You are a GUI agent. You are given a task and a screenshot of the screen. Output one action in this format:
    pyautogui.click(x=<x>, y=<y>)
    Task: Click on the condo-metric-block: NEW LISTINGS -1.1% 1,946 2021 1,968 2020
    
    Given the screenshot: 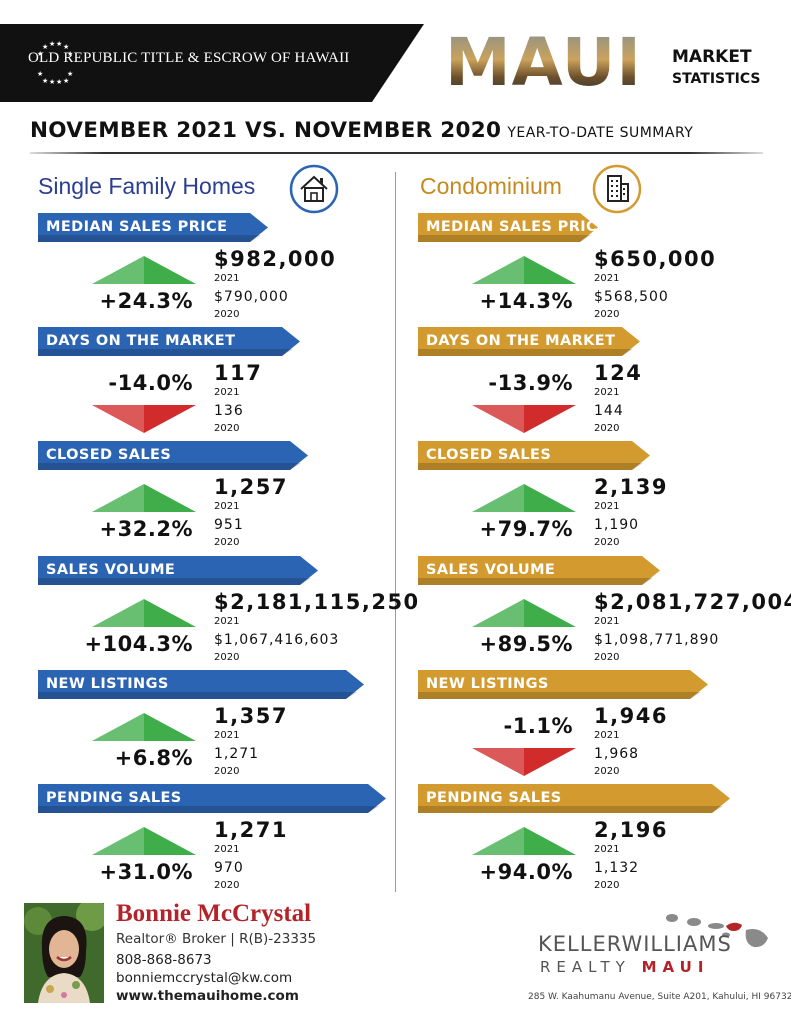 What is the action you would take?
    pyautogui.click(x=598, y=728)
    